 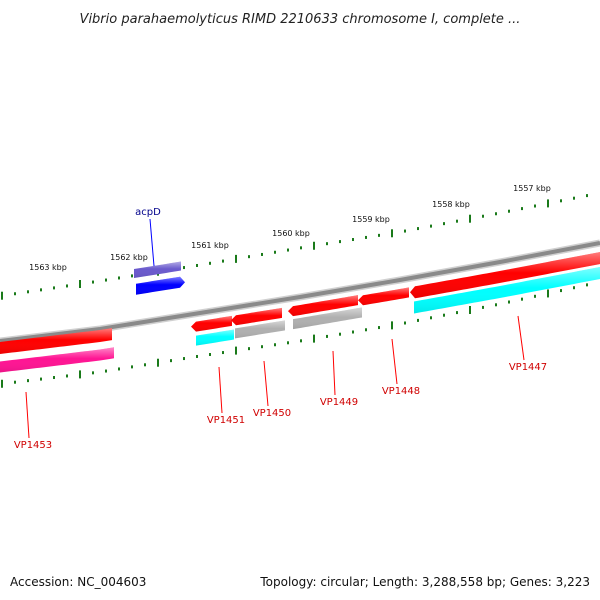 What do you see at coordinates (528, 344) in the screenshot?
I see `gene-label-VP1447: VP1447` at bounding box center [528, 344].